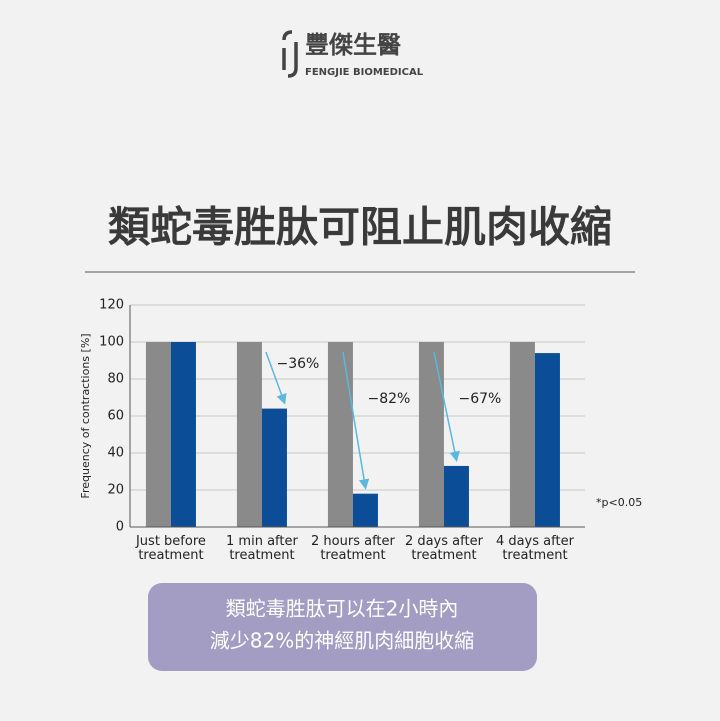  I want to click on y-axis-label: Frequency of contractions [%], so click(85, 415).